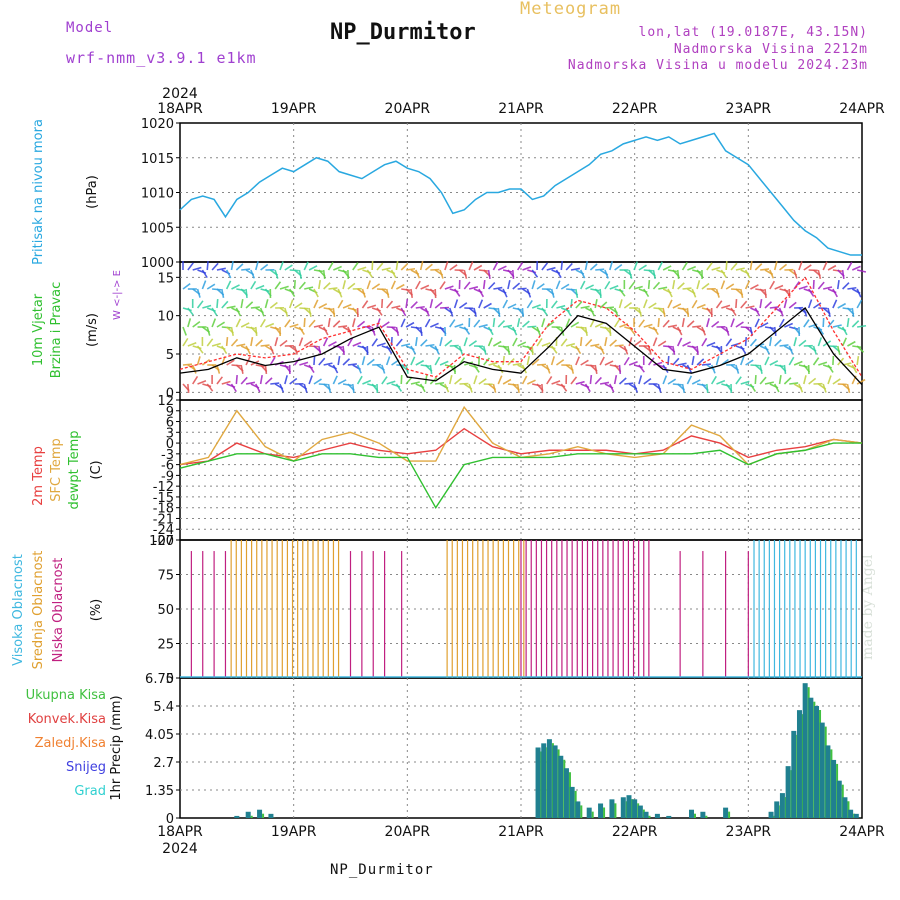  I want to click on y-tick-label: 2.7, so click(163, 763).